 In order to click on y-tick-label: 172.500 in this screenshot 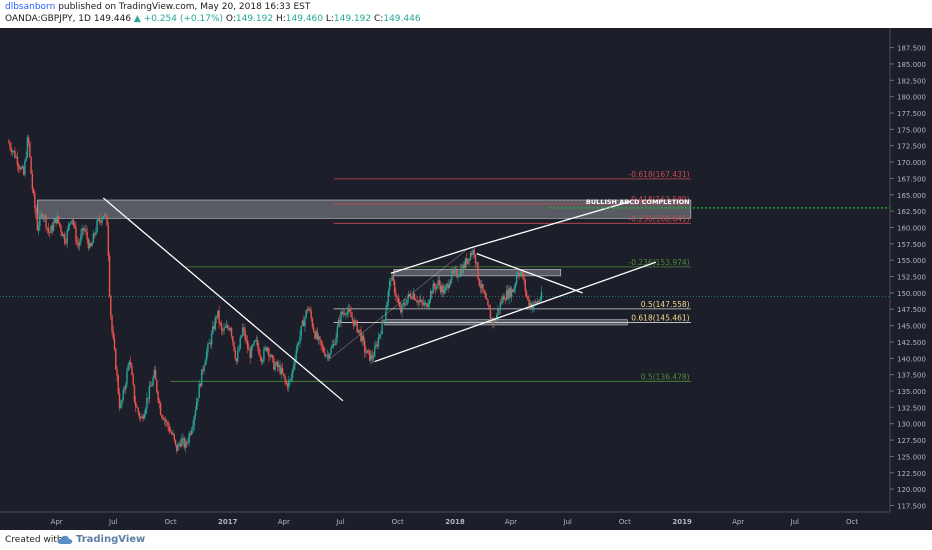, I will do `click(911, 147)`.